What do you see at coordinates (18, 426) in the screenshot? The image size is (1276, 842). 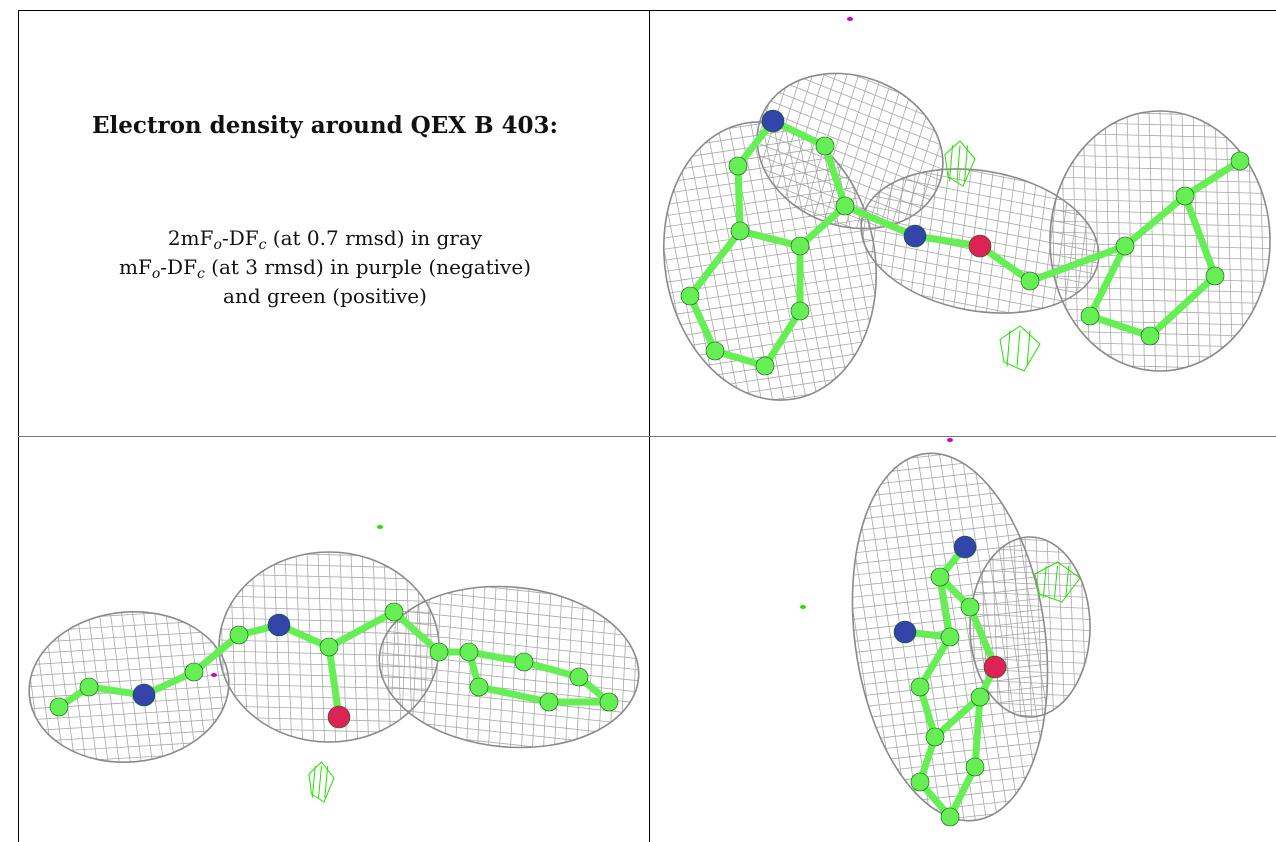 I see `table-left-rule` at bounding box center [18, 426].